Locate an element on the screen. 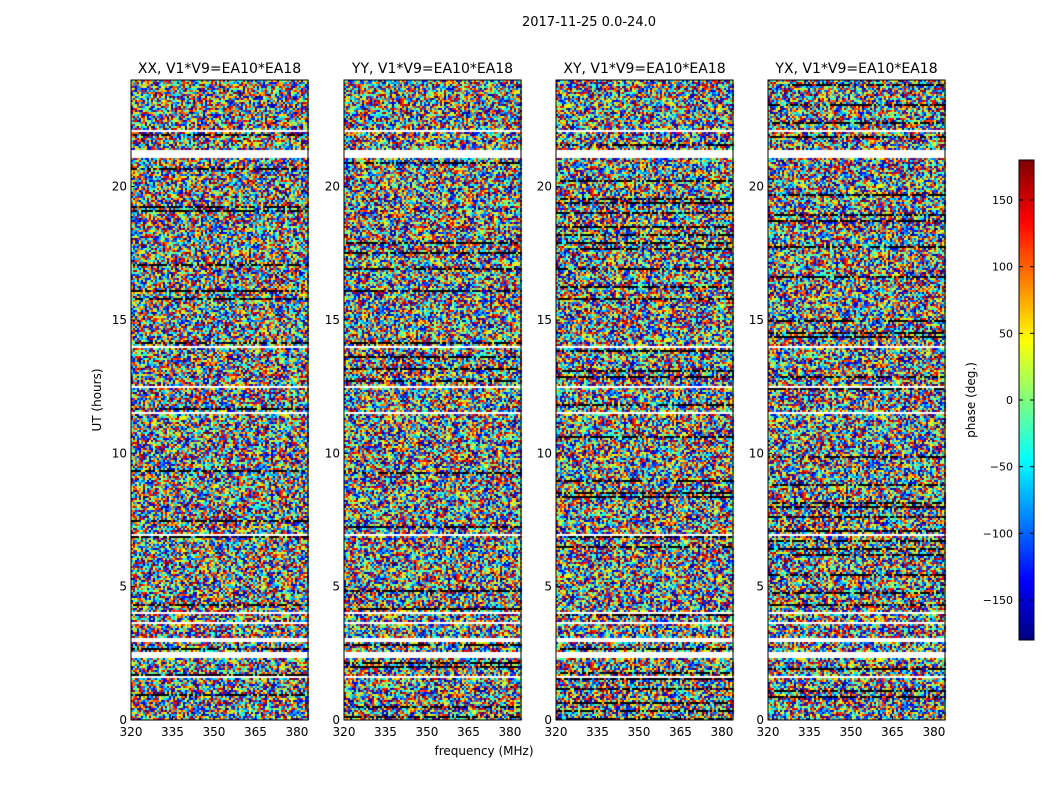 Image resolution: width=1050 pixels, height=800 pixels. colorbar-tick-label: 100 is located at coordinates (1002, 267).